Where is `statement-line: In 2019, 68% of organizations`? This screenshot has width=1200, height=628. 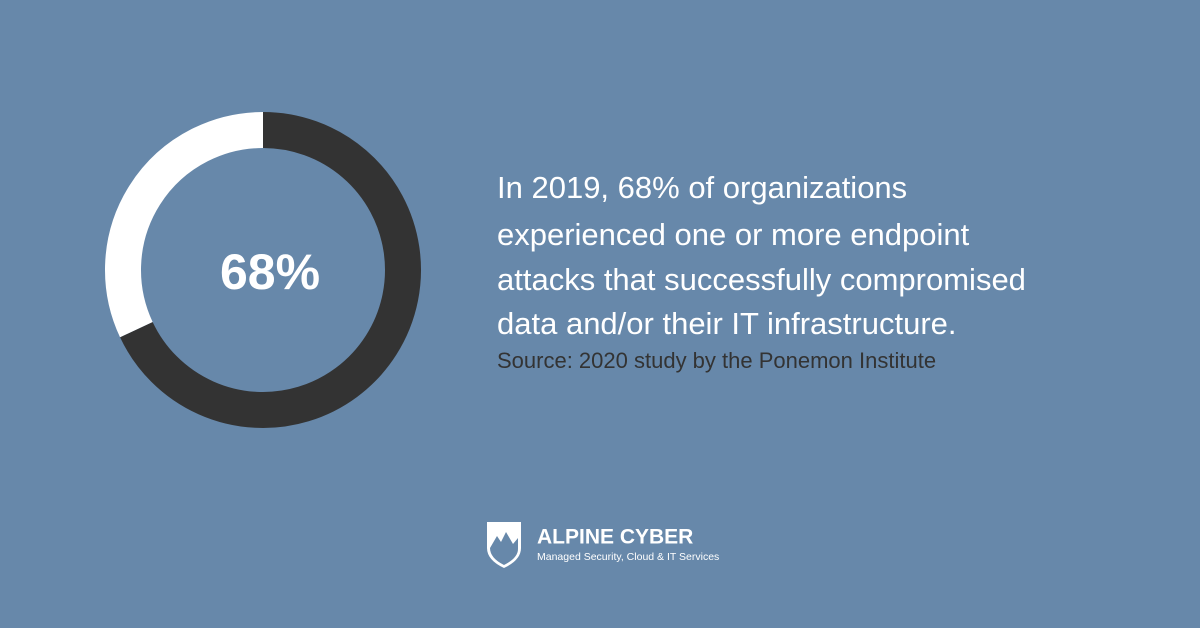
statement-line: In 2019, 68% of organizations is located at coordinates (702, 187).